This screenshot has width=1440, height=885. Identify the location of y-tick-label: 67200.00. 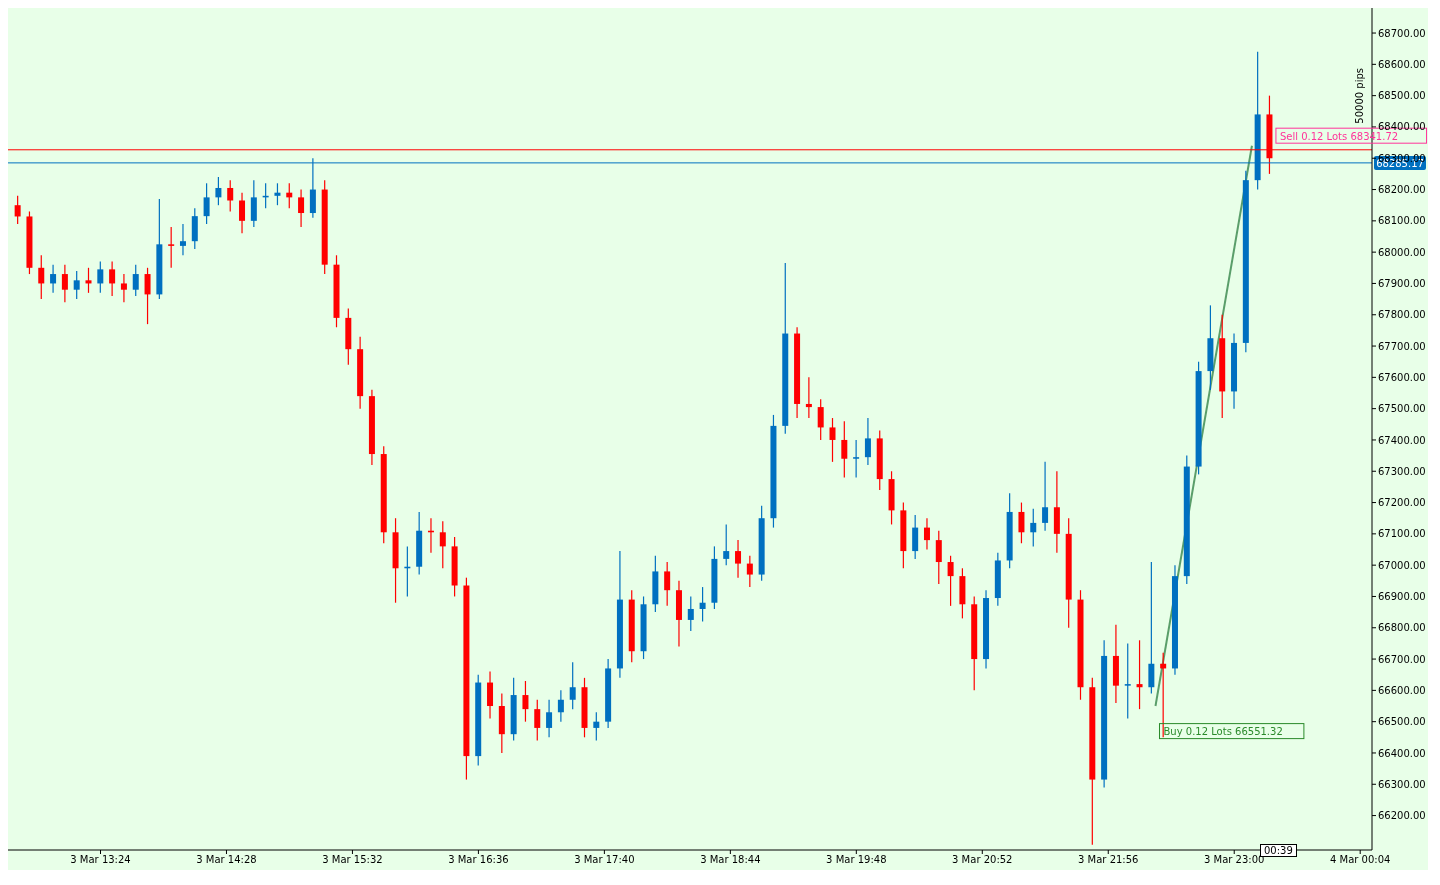
(1402, 503).